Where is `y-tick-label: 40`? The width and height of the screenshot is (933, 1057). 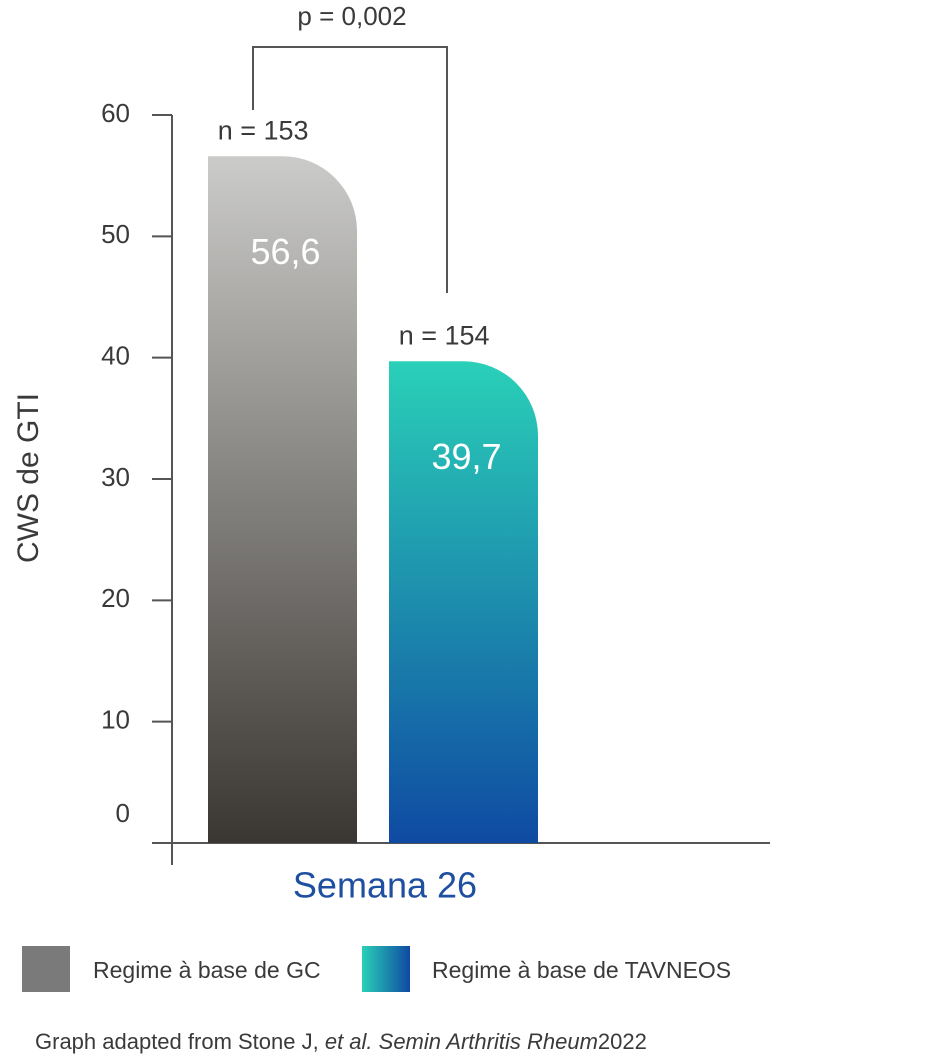
y-tick-label: 40 is located at coordinates (115, 356).